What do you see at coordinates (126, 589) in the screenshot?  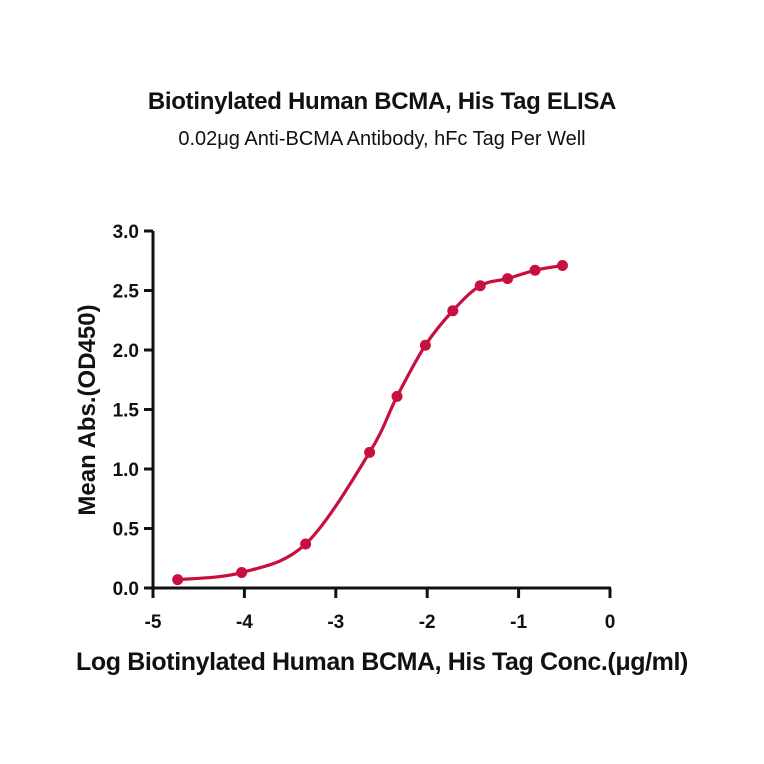 I see `y-tick-label: 0.0` at bounding box center [126, 589].